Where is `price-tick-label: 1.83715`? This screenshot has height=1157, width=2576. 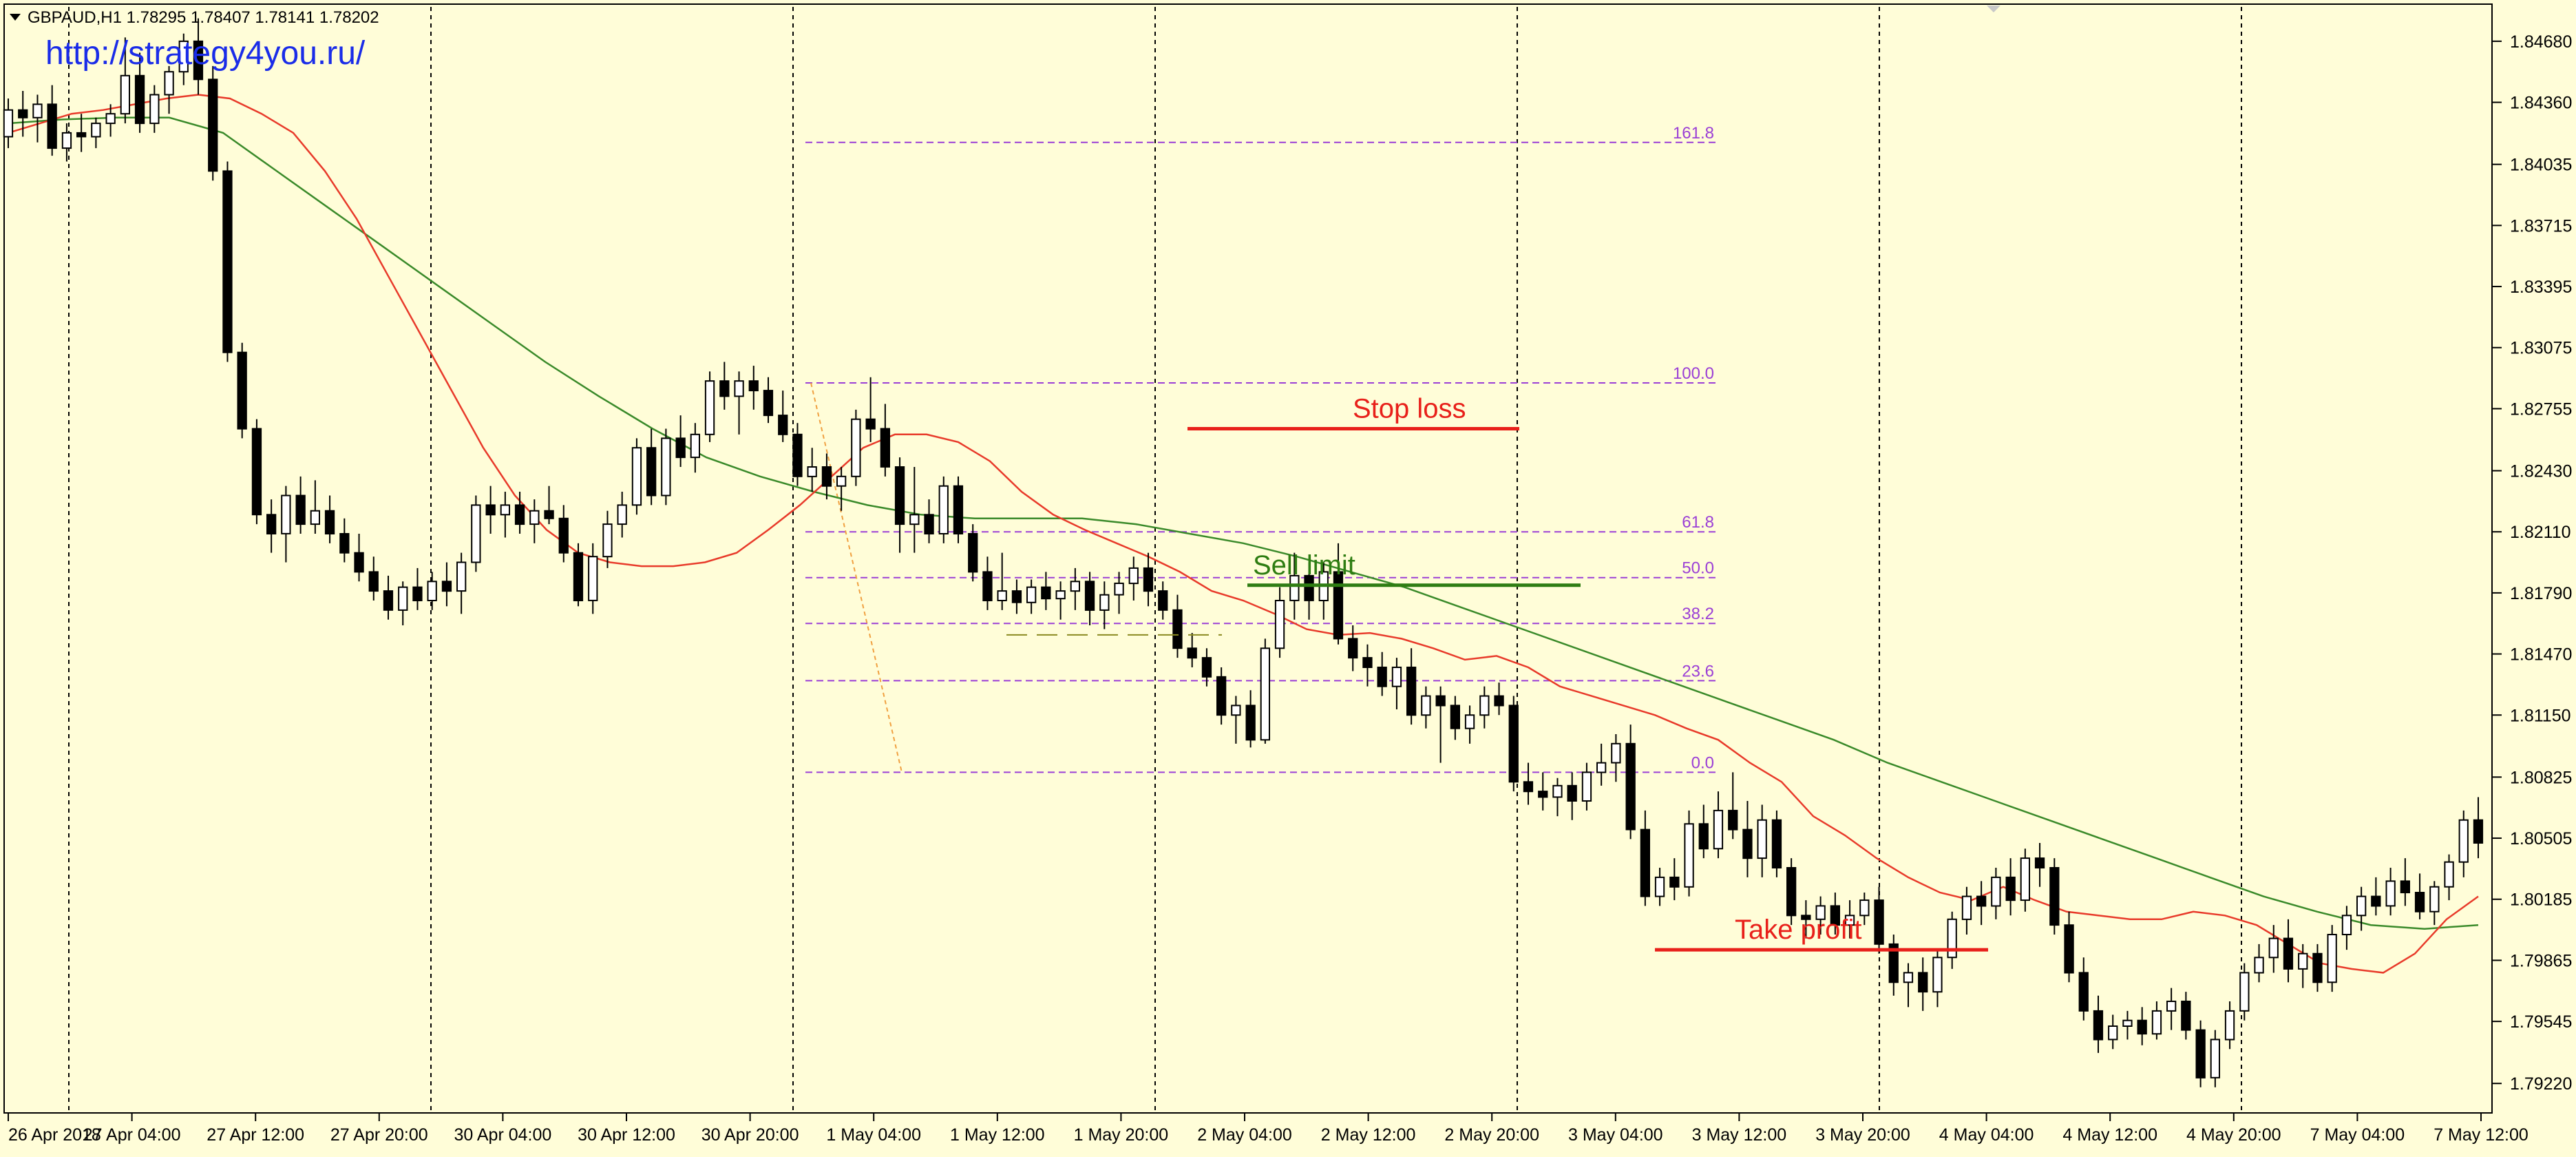
price-tick-label: 1.83715 is located at coordinates (2541, 226).